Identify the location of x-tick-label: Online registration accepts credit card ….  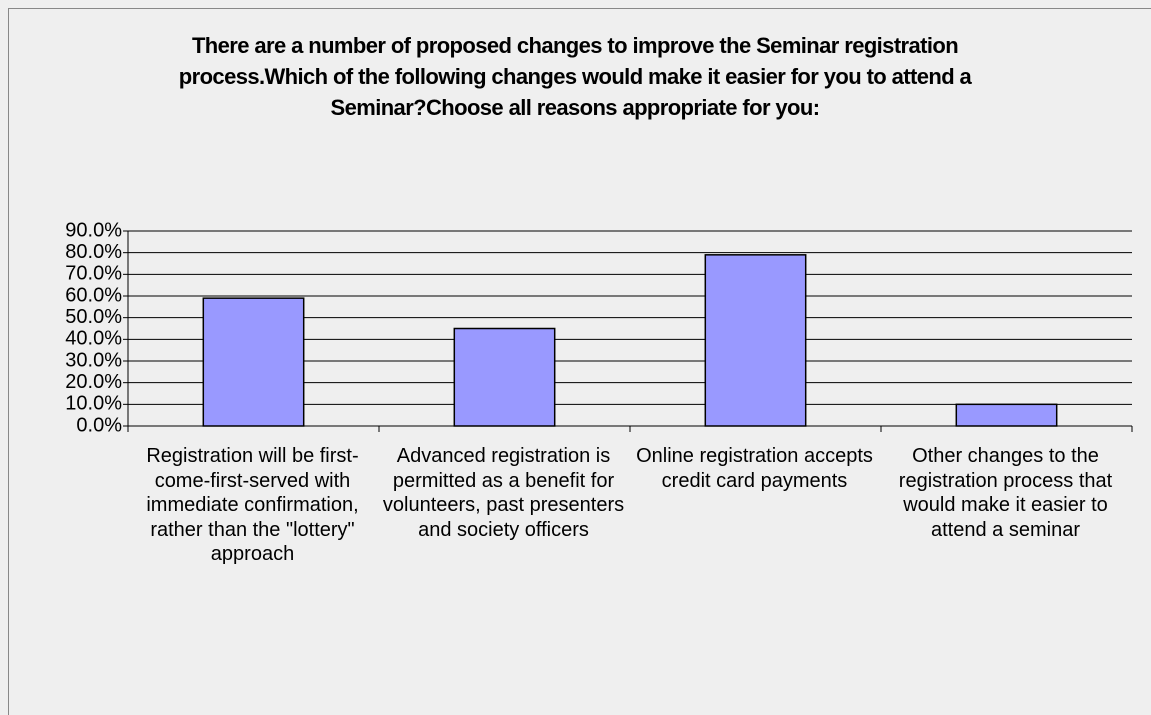
(754, 468).